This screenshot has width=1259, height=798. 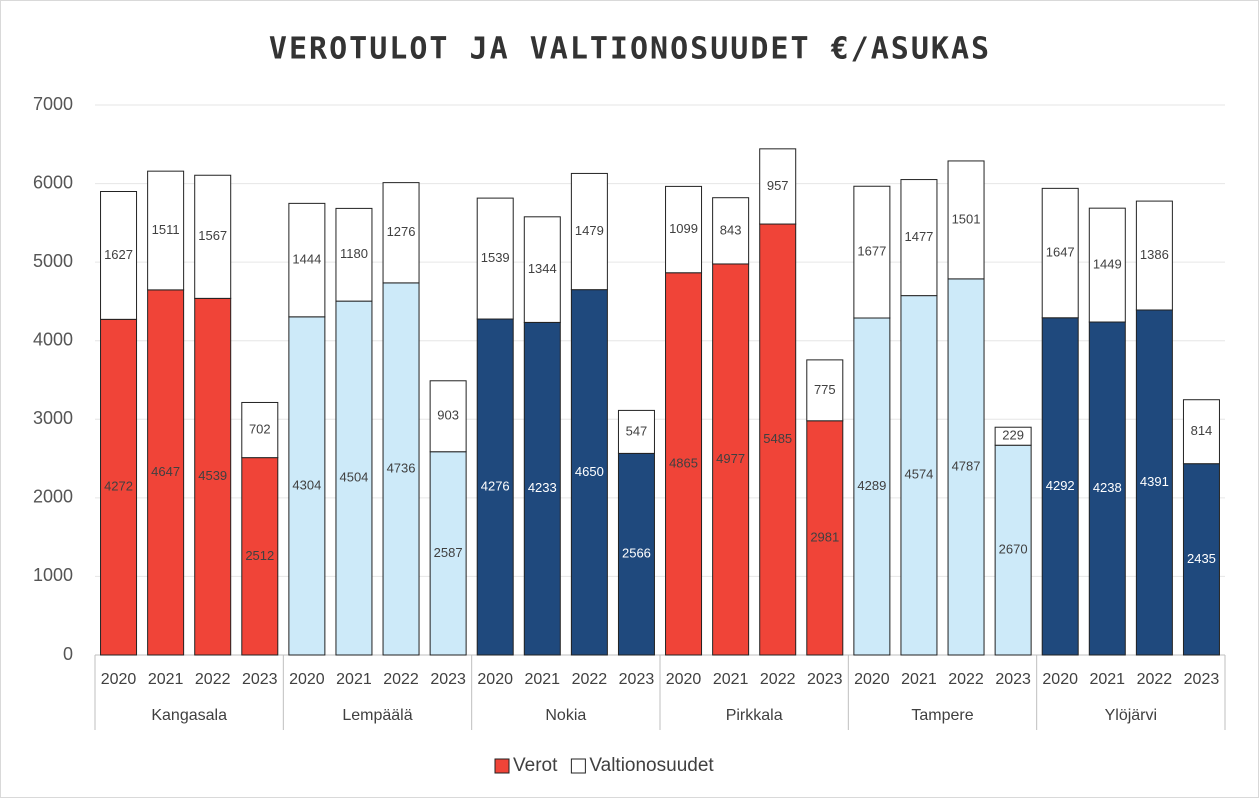 I want to click on value-label: 1501, so click(x=966, y=218).